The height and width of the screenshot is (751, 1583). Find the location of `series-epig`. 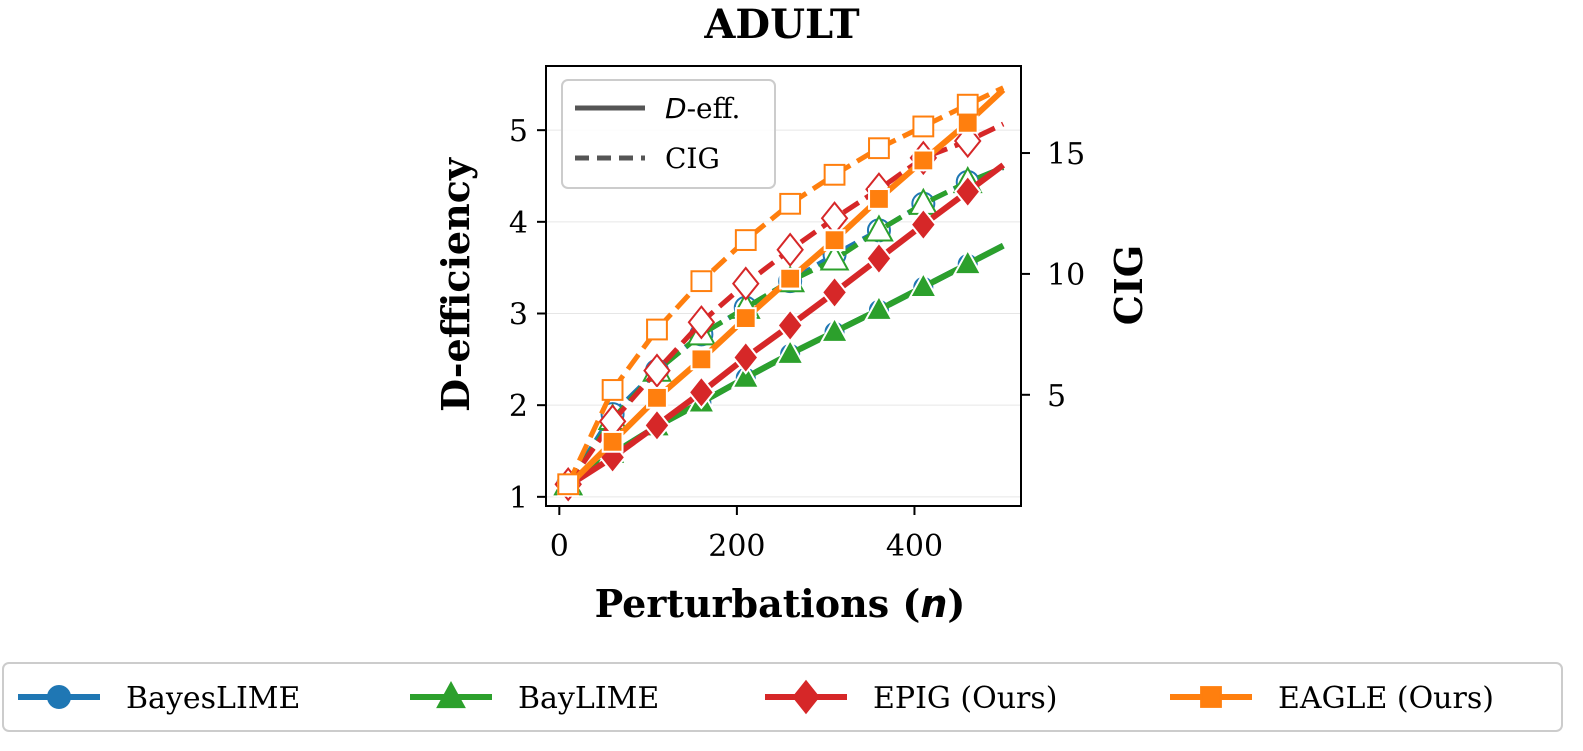

series-epig is located at coordinates (780, 312).